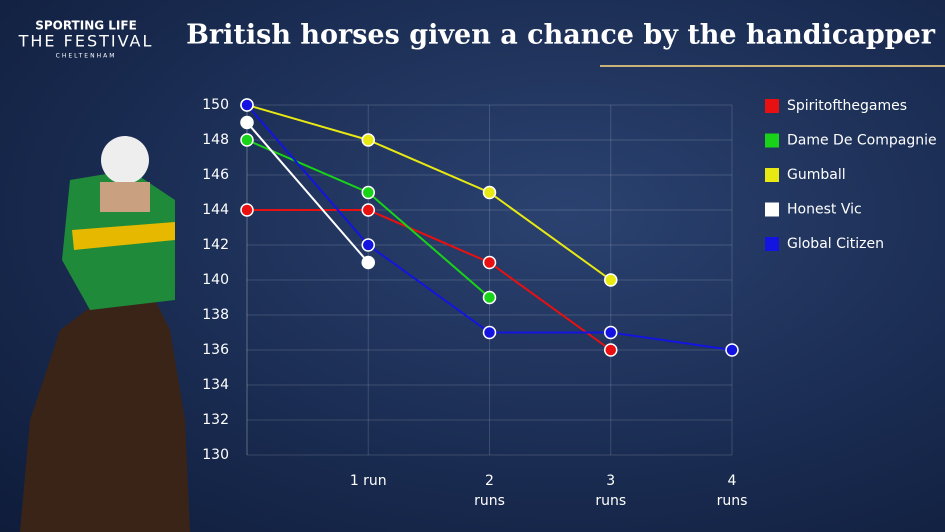  I want to click on y-tick-label: 130, so click(215, 455).